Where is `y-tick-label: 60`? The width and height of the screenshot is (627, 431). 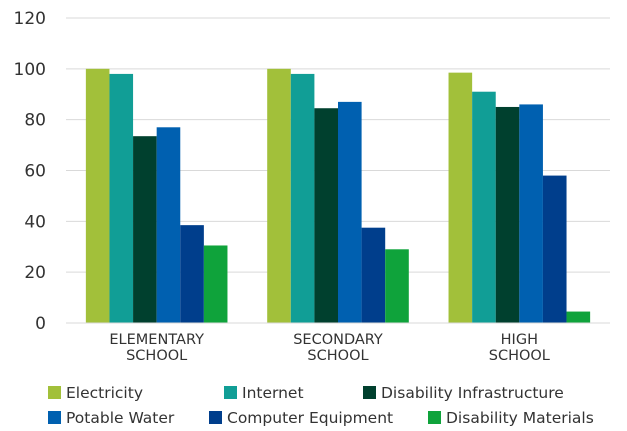
y-tick-label: 60 is located at coordinates (35, 172).